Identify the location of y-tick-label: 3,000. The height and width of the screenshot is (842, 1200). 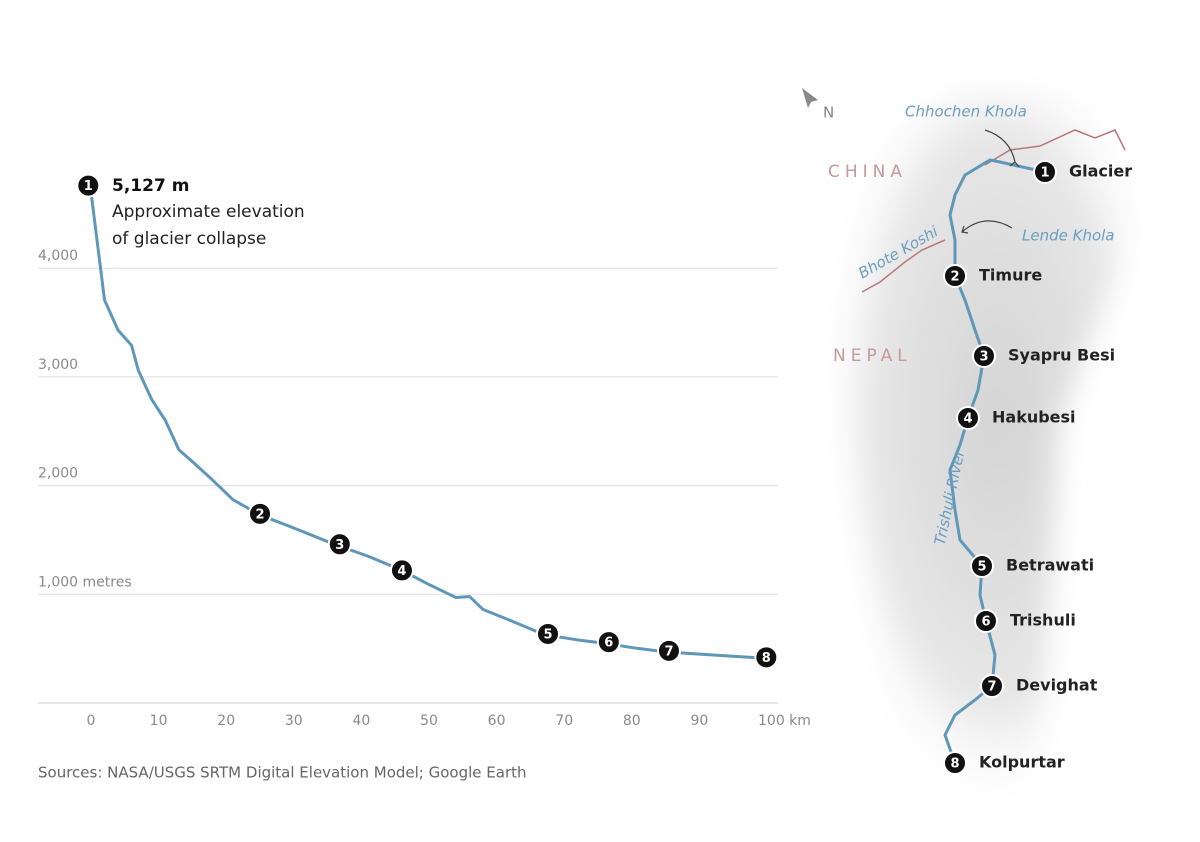
(58, 365).